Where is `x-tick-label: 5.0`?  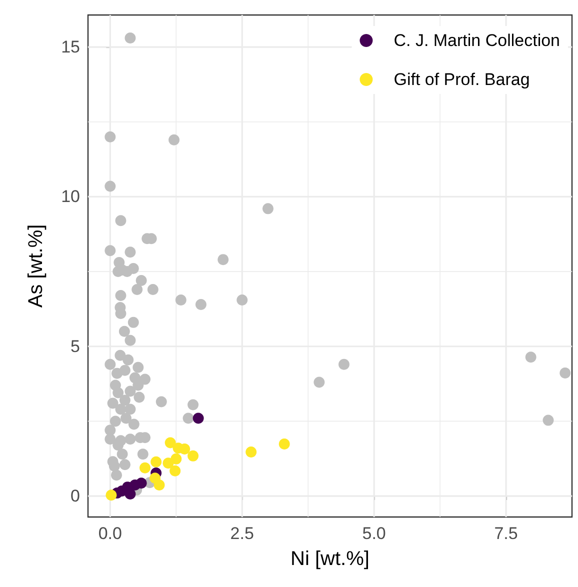
x-tick-label: 5.0 is located at coordinates (374, 533).